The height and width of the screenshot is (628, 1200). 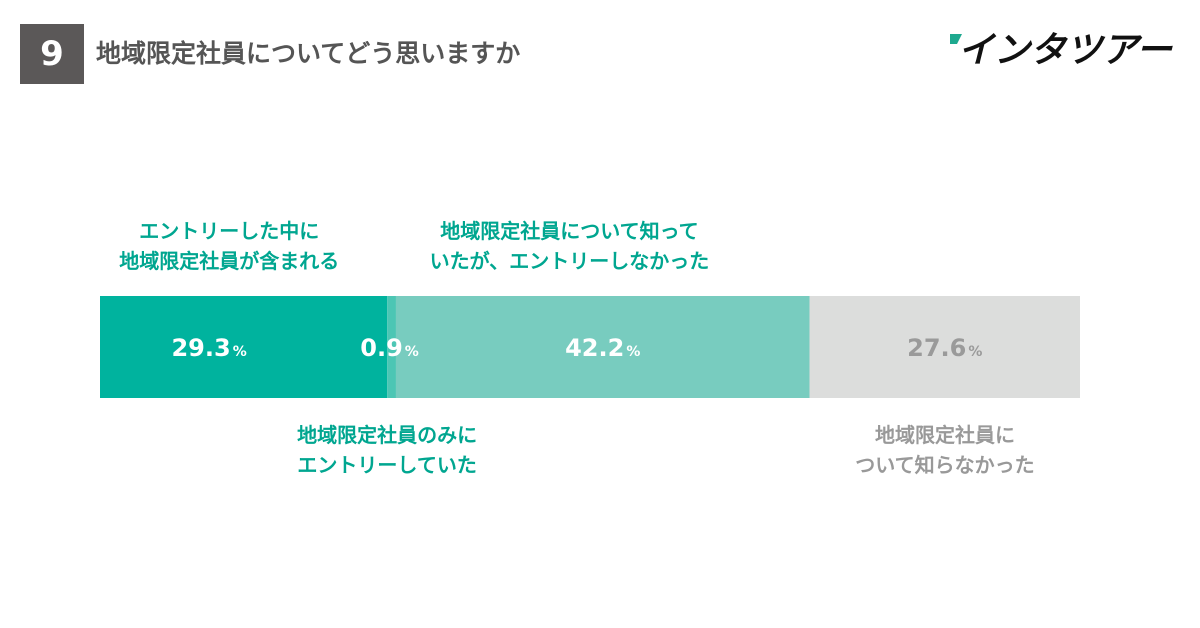 I want to click on bar-segment-entered_both, so click(x=244, y=347).